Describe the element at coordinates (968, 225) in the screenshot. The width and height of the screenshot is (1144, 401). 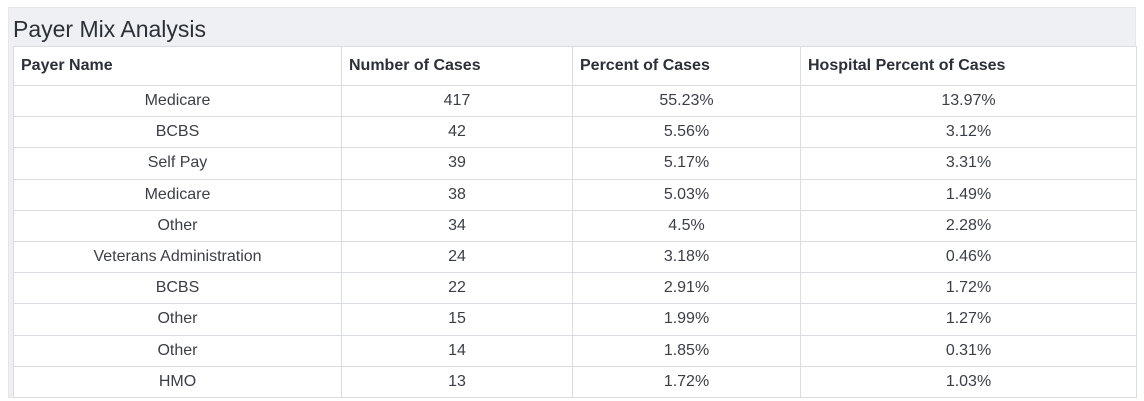
I see `hospital-percent-cell: 2.28%` at that location.